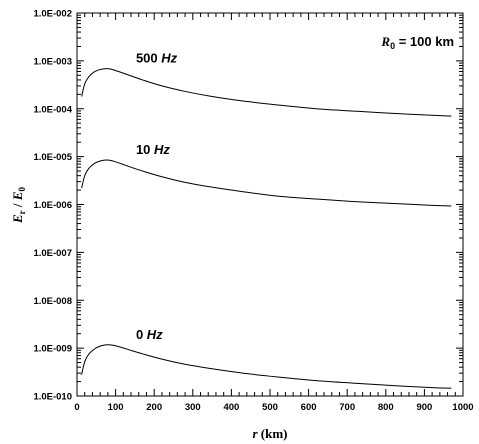 The width and height of the screenshot is (479, 444). What do you see at coordinates (52, 349) in the screenshot?
I see `y-tick-label: 1.0E-009` at bounding box center [52, 349].